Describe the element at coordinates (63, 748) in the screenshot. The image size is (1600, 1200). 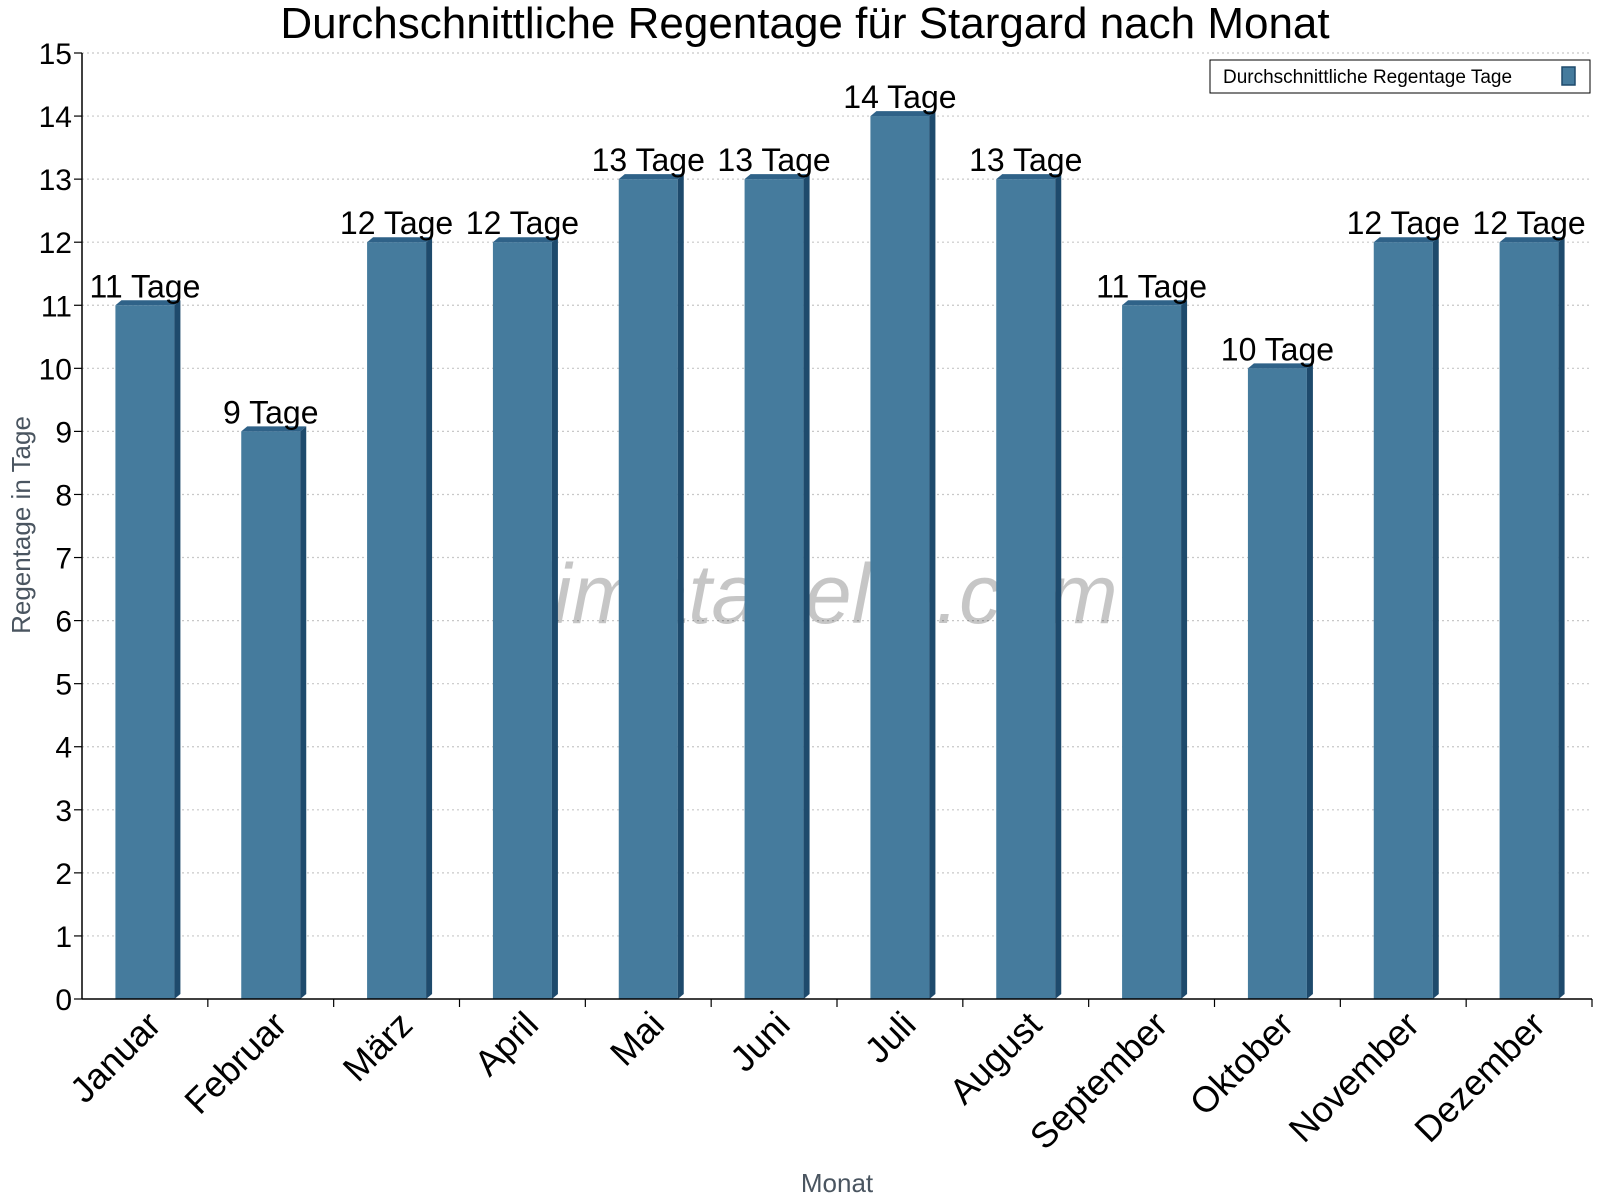
I see `y-tick-label: 4` at that location.